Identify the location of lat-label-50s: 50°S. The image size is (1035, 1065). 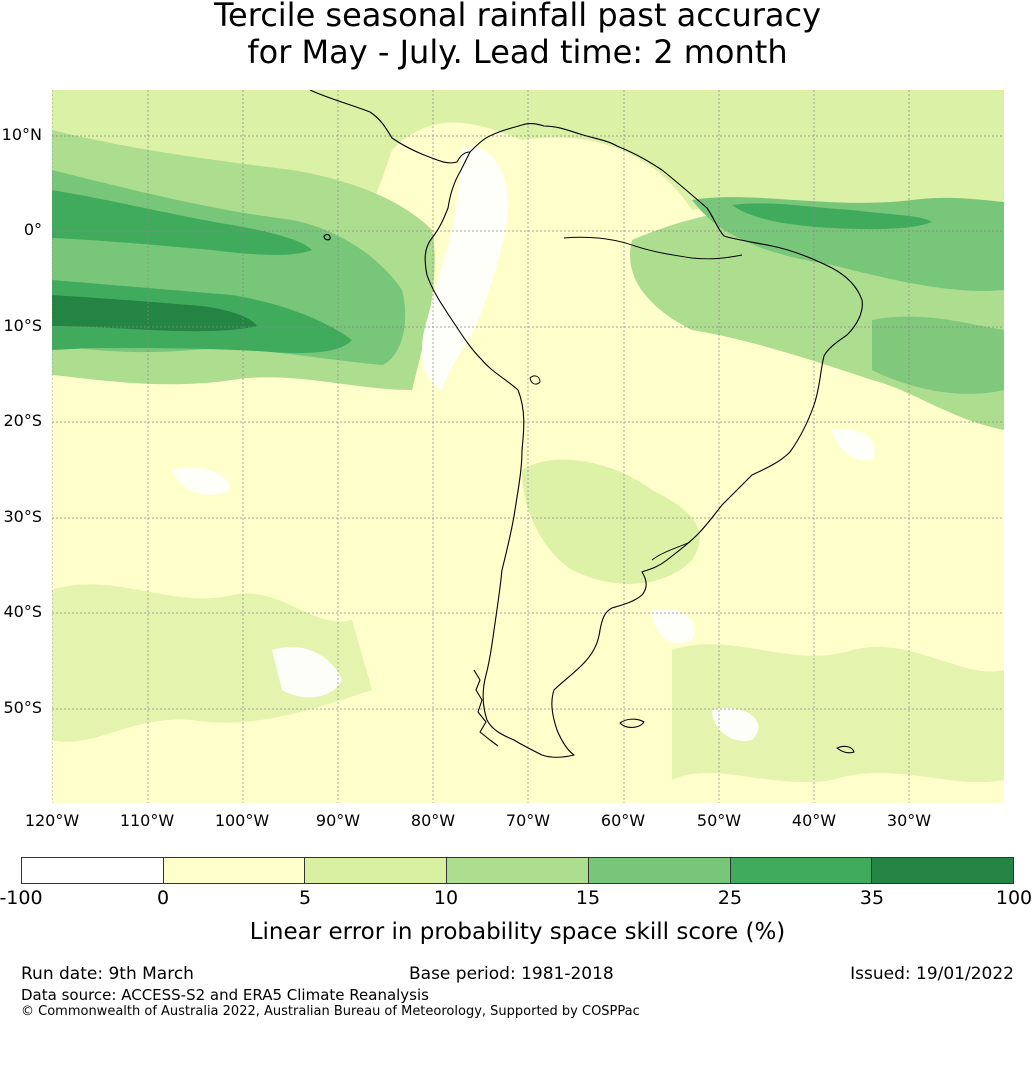
(22, 707).